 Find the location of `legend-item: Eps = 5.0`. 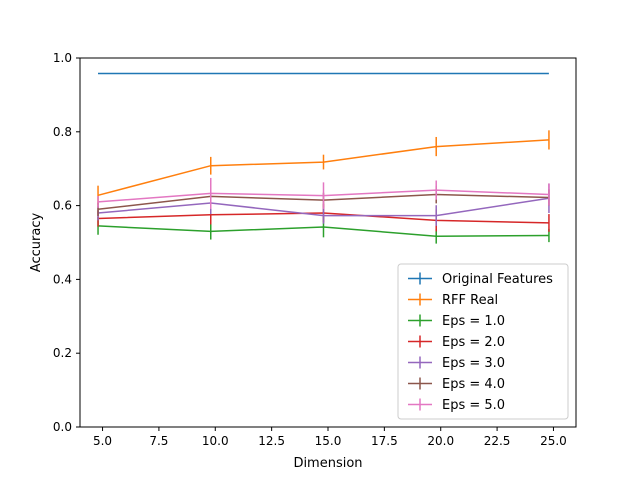

legend-item: Eps = 5.0 is located at coordinates (456, 405).